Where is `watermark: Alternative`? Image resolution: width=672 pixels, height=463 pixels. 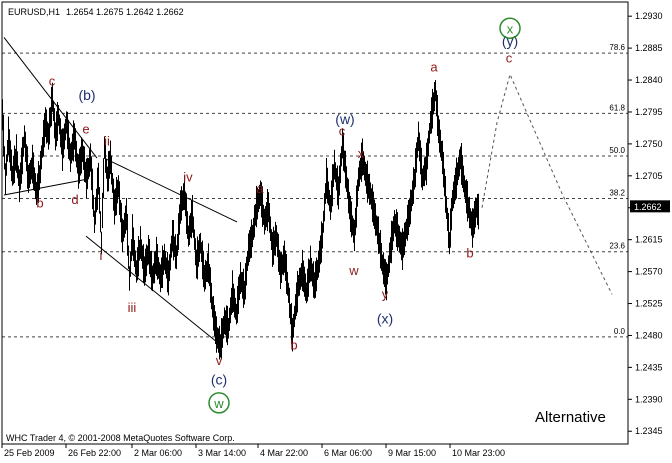
watermark: Alternative is located at coordinates (570, 417).